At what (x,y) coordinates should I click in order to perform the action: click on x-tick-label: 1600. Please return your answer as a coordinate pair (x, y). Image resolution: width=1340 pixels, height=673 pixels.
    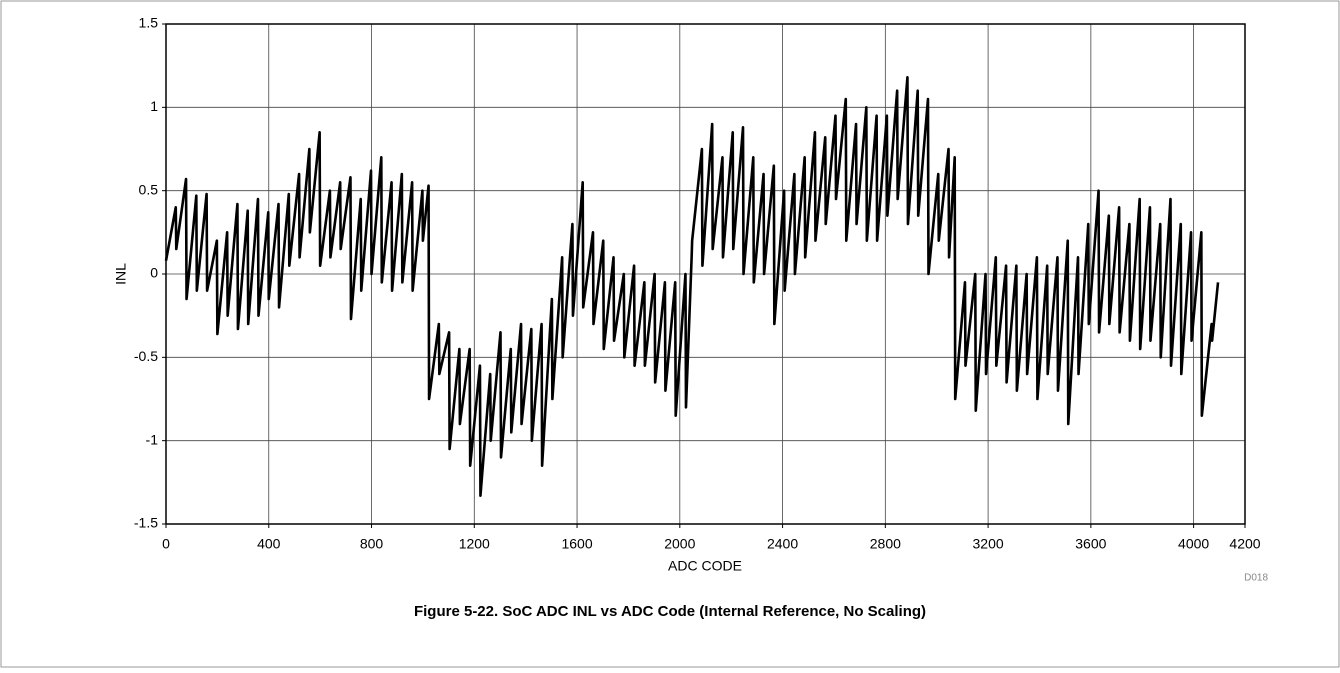
    Looking at the image, I should click on (576, 544).